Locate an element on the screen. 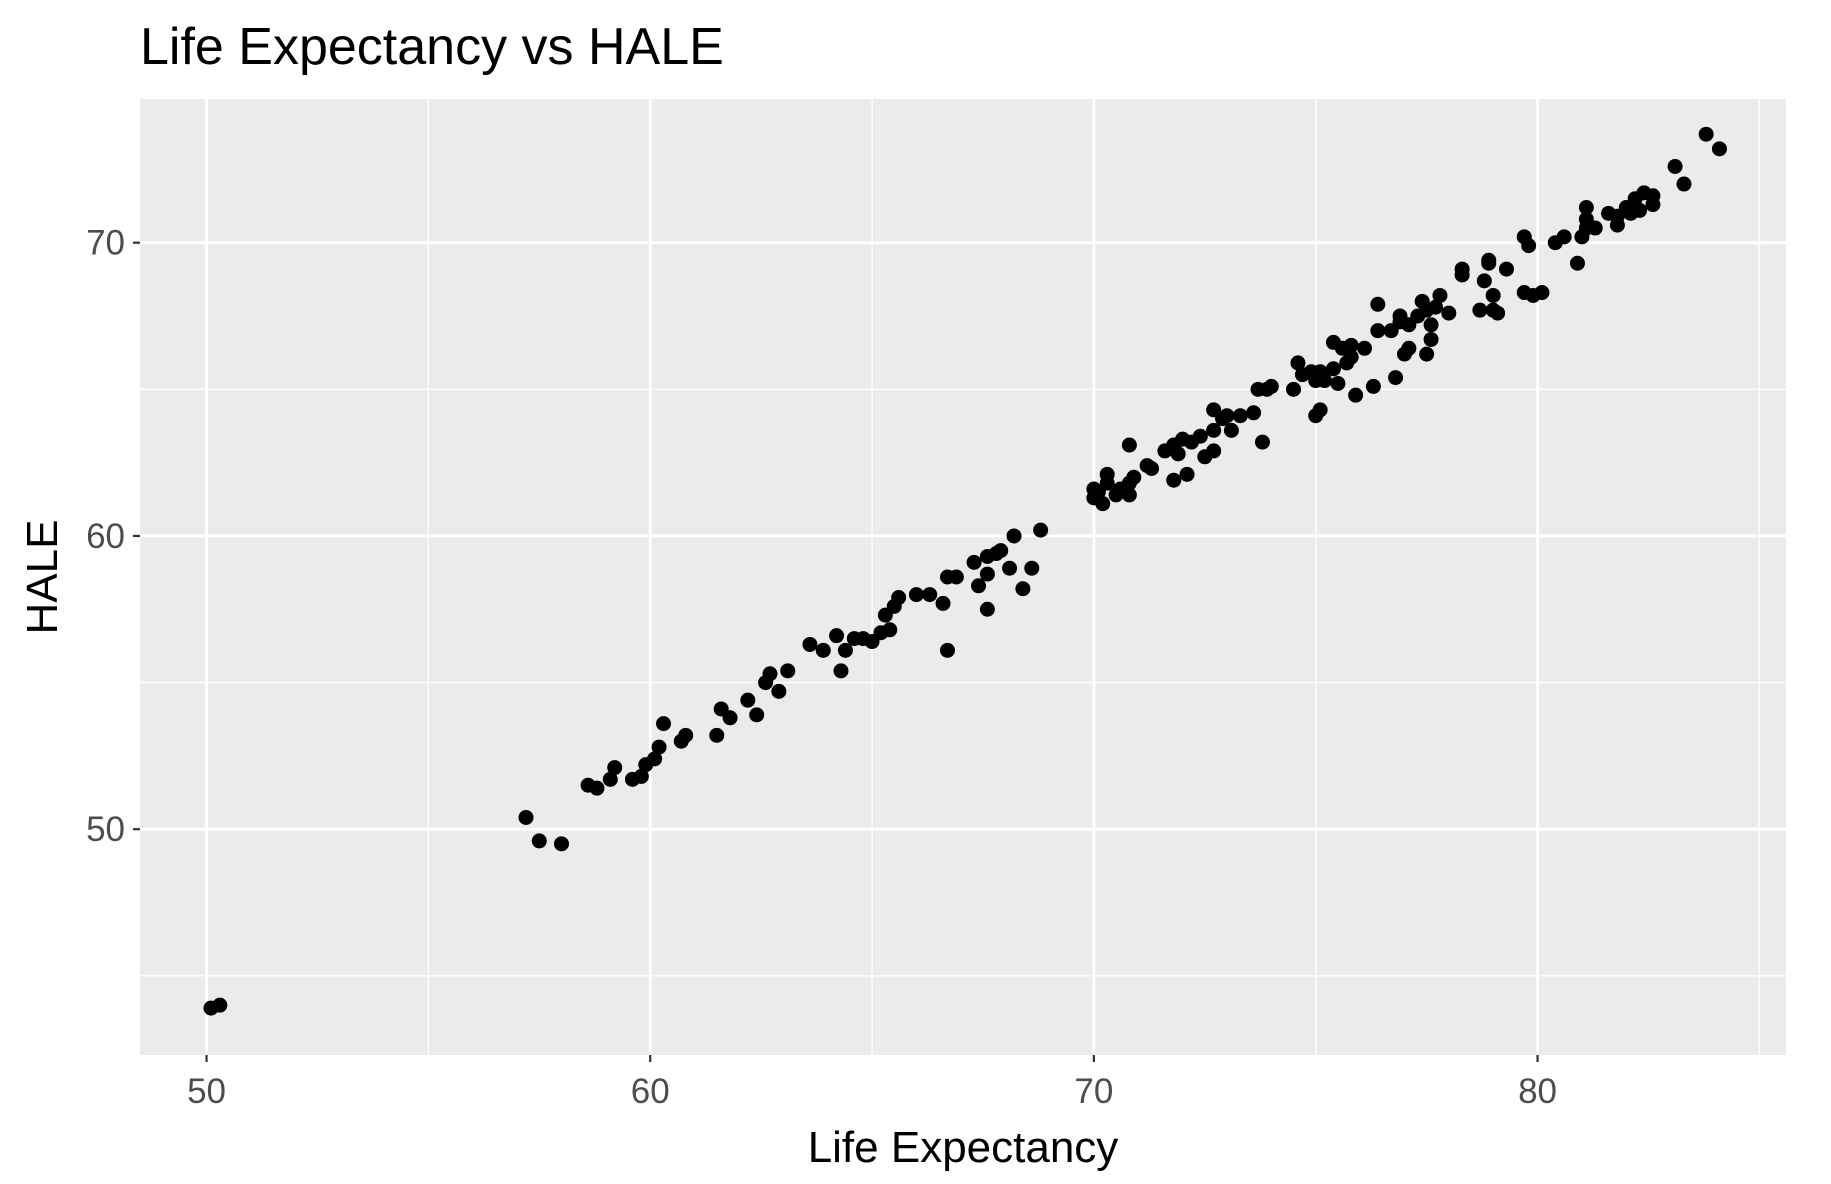 The width and height of the screenshot is (1831, 1184). x-tick-label: 80 is located at coordinates (1537, 1091).